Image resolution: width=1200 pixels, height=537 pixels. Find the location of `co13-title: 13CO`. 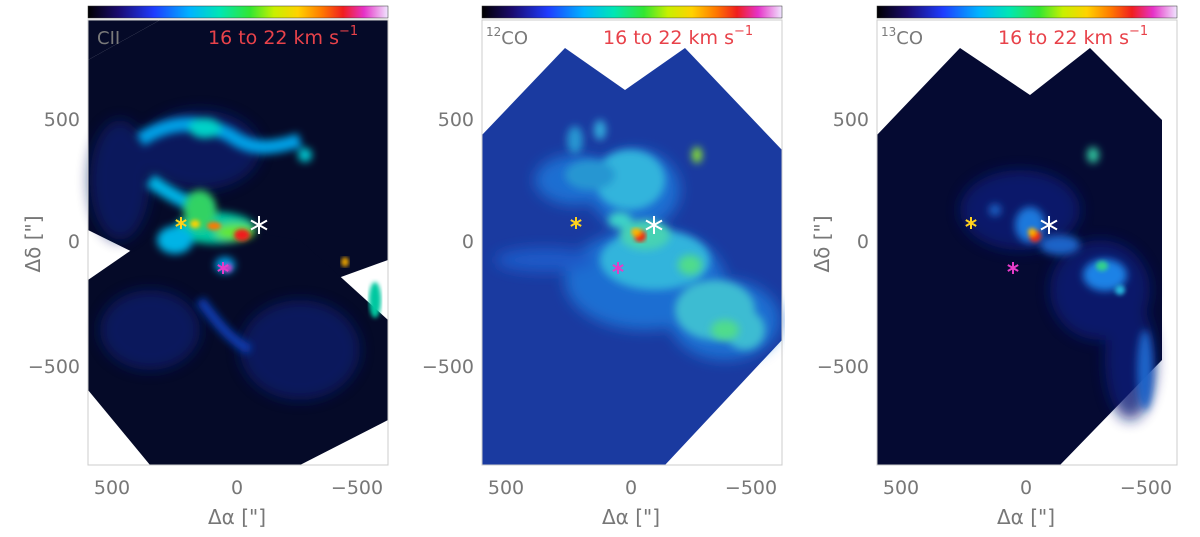

co13-title: 13CO is located at coordinates (902, 37).